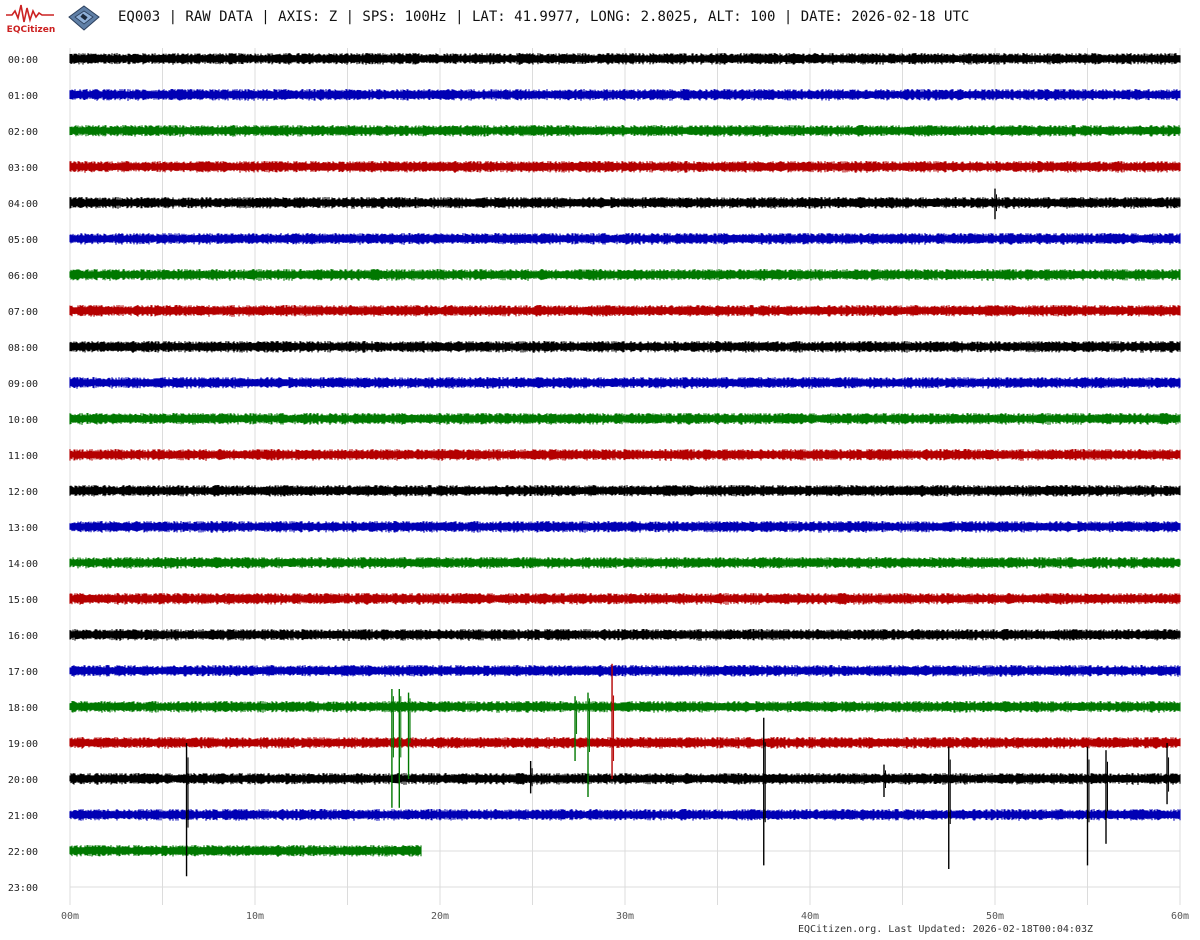 This screenshot has height=940, width=1200. I want to click on row-label: 13:00, so click(23, 528).